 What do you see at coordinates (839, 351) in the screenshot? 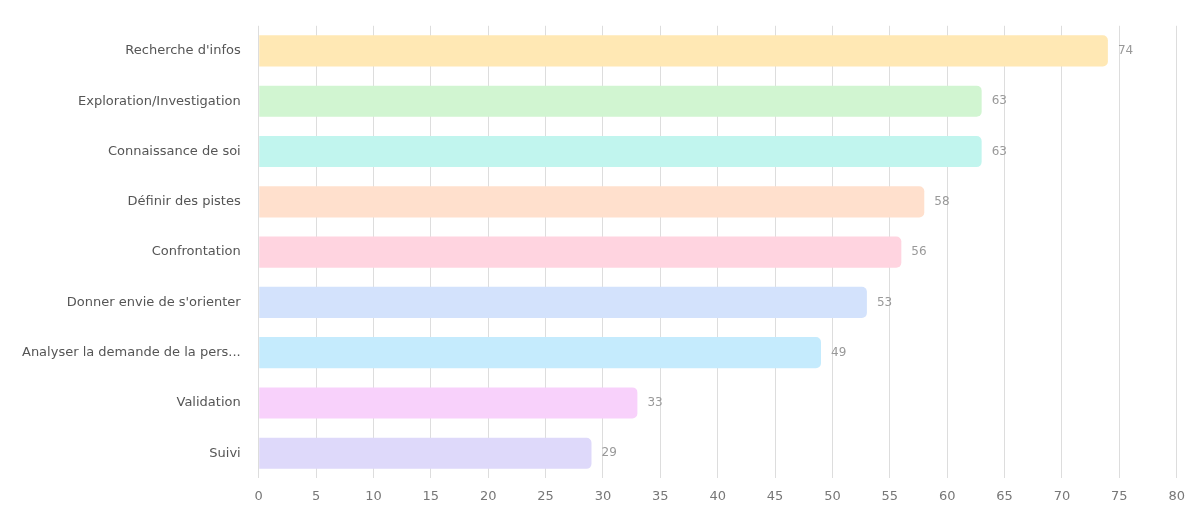
I see `data-label: 49` at bounding box center [839, 351].